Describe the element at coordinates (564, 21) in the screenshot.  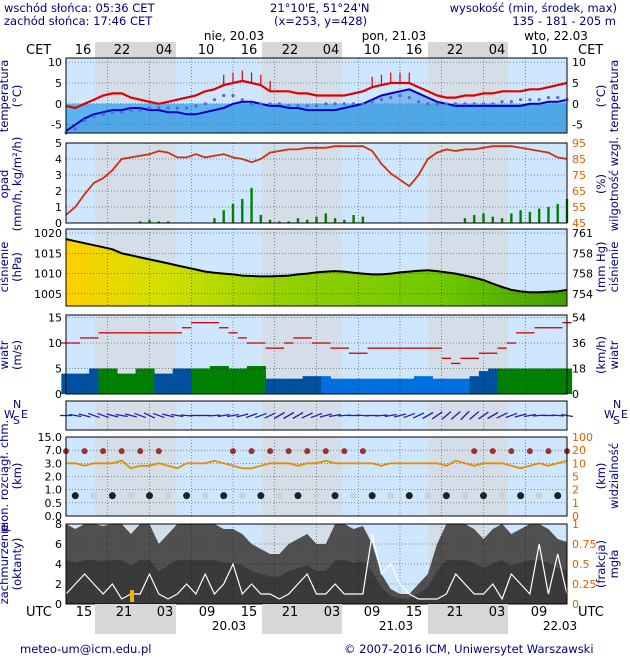
I see `elevation-values: 135 - 181 - 205 m` at that location.